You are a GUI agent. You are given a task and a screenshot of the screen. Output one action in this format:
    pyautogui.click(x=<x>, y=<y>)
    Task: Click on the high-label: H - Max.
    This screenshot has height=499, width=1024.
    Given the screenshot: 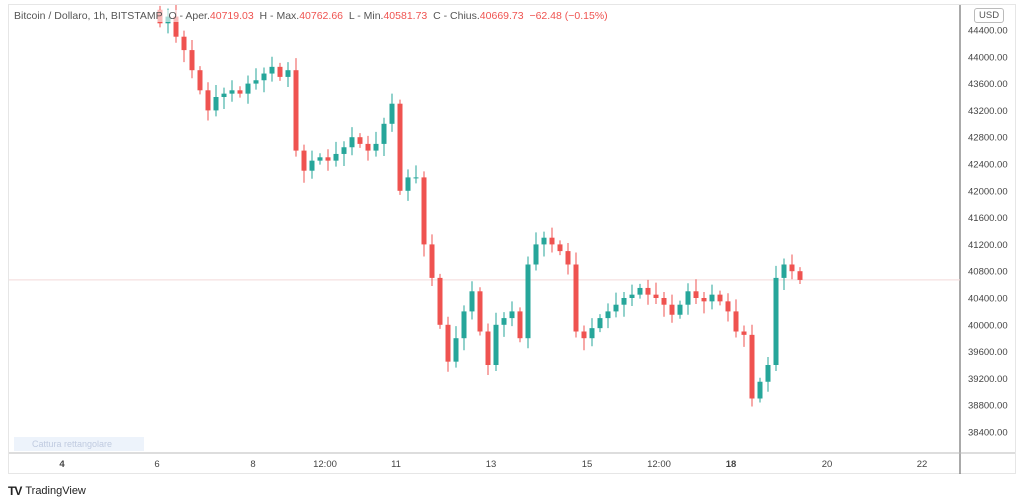 What is the action you would take?
    pyautogui.click(x=279, y=16)
    